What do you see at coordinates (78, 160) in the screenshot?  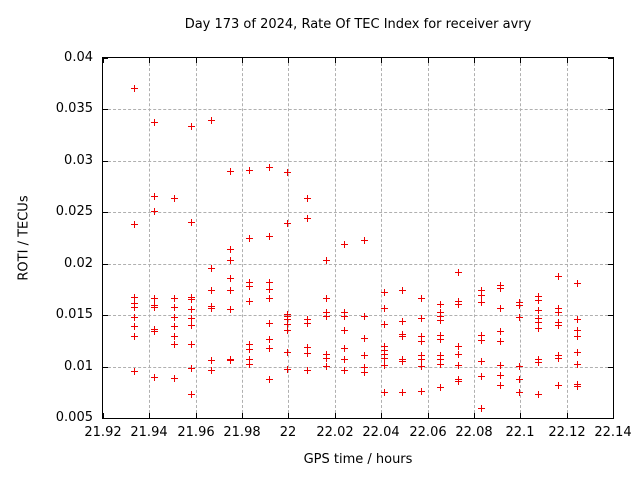 I see `y-tick-label: 0.03` at bounding box center [78, 160].